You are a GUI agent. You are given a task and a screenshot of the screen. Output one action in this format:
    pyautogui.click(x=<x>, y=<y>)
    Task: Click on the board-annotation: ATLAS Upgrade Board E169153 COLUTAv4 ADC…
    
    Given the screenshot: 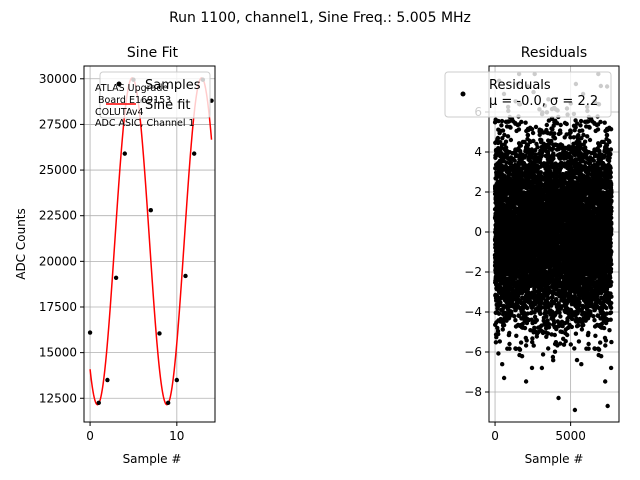 What is the action you would take?
    pyautogui.click(x=145, y=106)
    